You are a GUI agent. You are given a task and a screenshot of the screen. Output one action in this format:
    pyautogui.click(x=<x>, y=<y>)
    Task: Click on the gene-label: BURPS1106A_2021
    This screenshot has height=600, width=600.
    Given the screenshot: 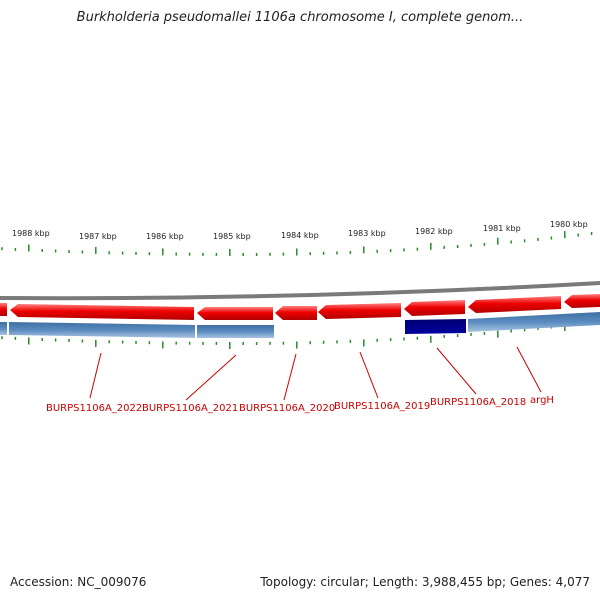 What is the action you would take?
    pyautogui.click(x=190, y=408)
    